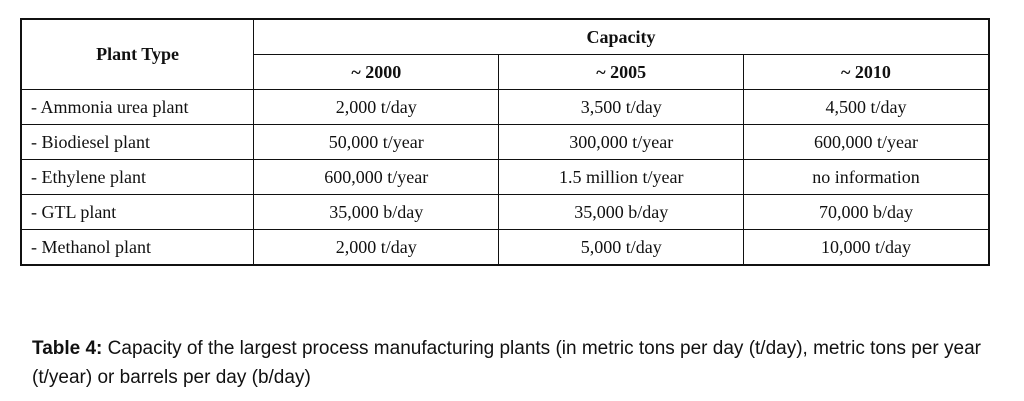 The height and width of the screenshot is (401, 1024). Describe the element at coordinates (621, 72) in the screenshot. I see `header-year: ~ 2005` at that location.